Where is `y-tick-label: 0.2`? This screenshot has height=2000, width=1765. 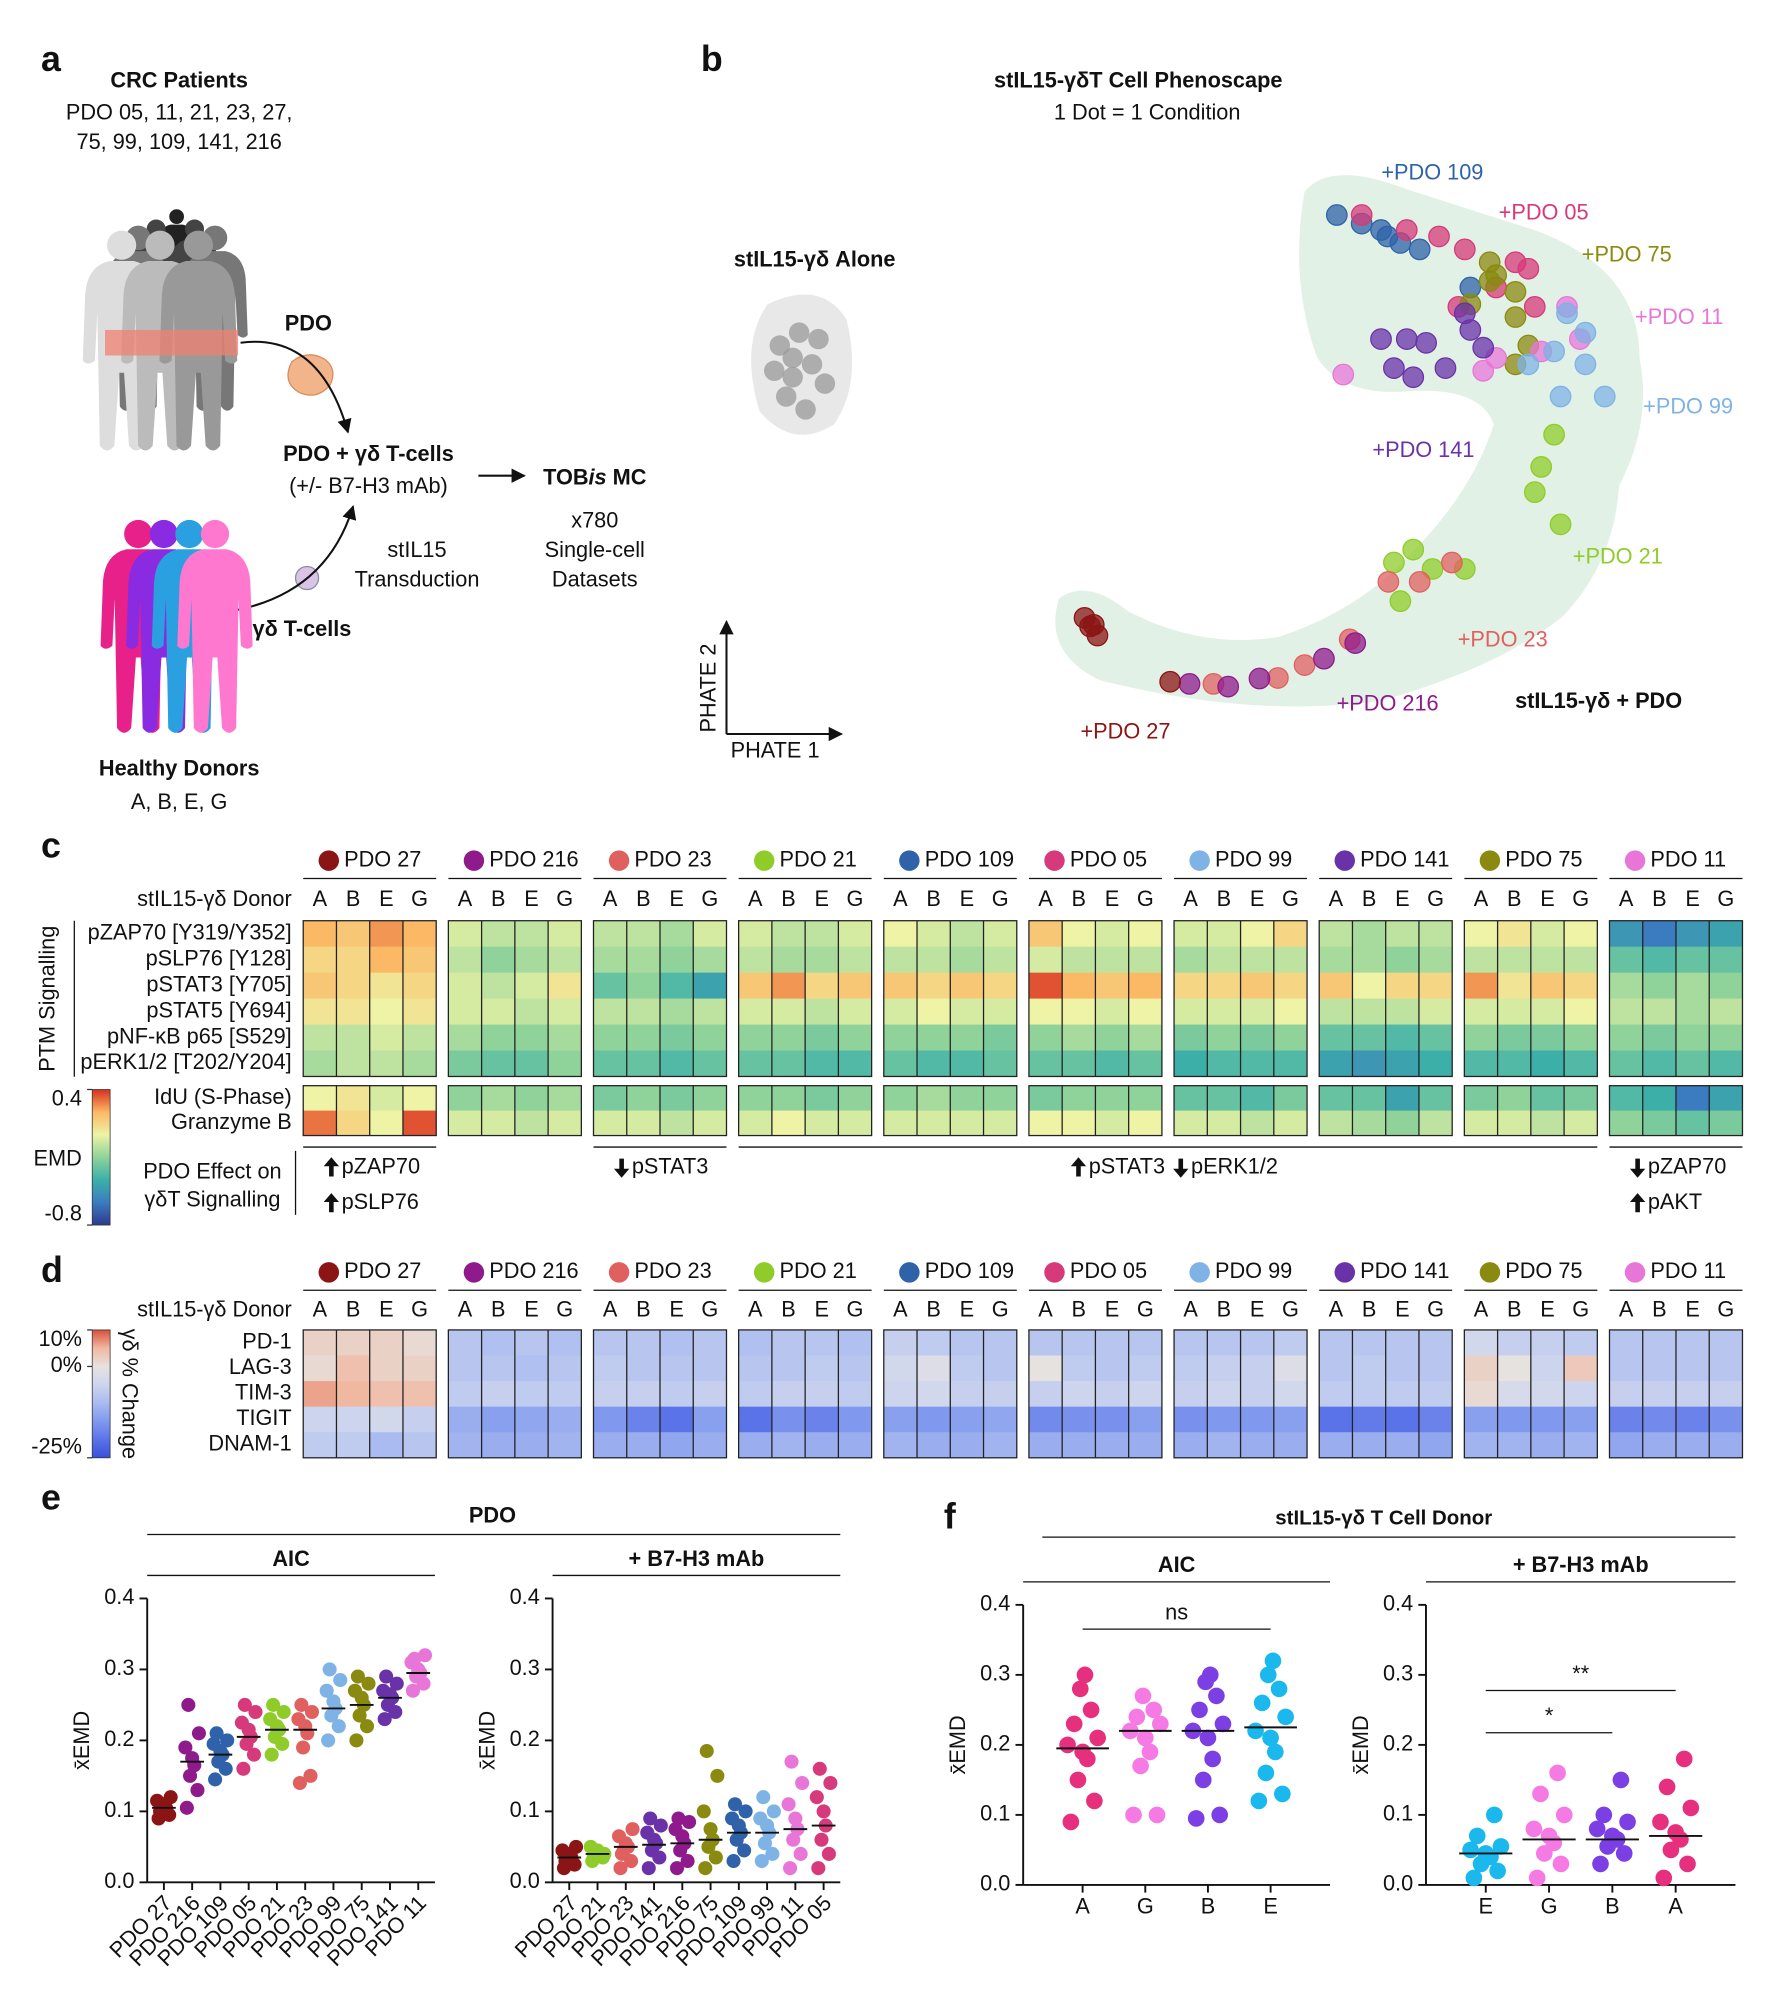 y-tick-label: 0.2 is located at coordinates (995, 1743).